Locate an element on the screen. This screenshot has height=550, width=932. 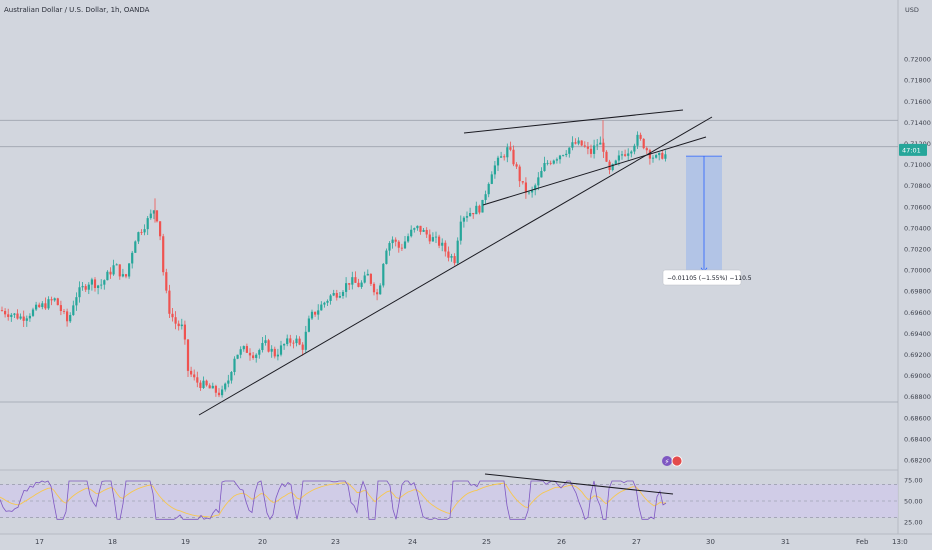
lightning-glyph: ⚡ is located at coordinates (667, 462).